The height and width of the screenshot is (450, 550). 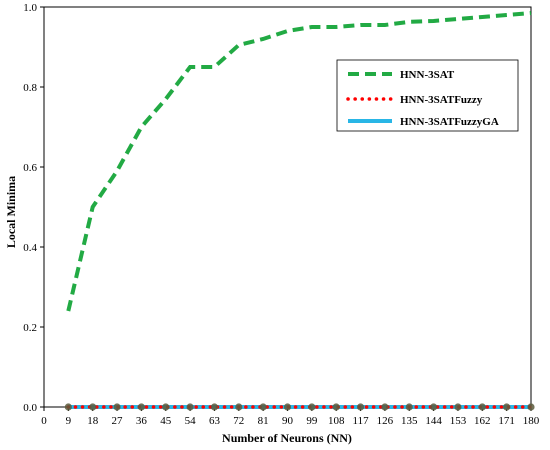 I want to click on y-axis-title: Local Minima, so click(x=11, y=212).